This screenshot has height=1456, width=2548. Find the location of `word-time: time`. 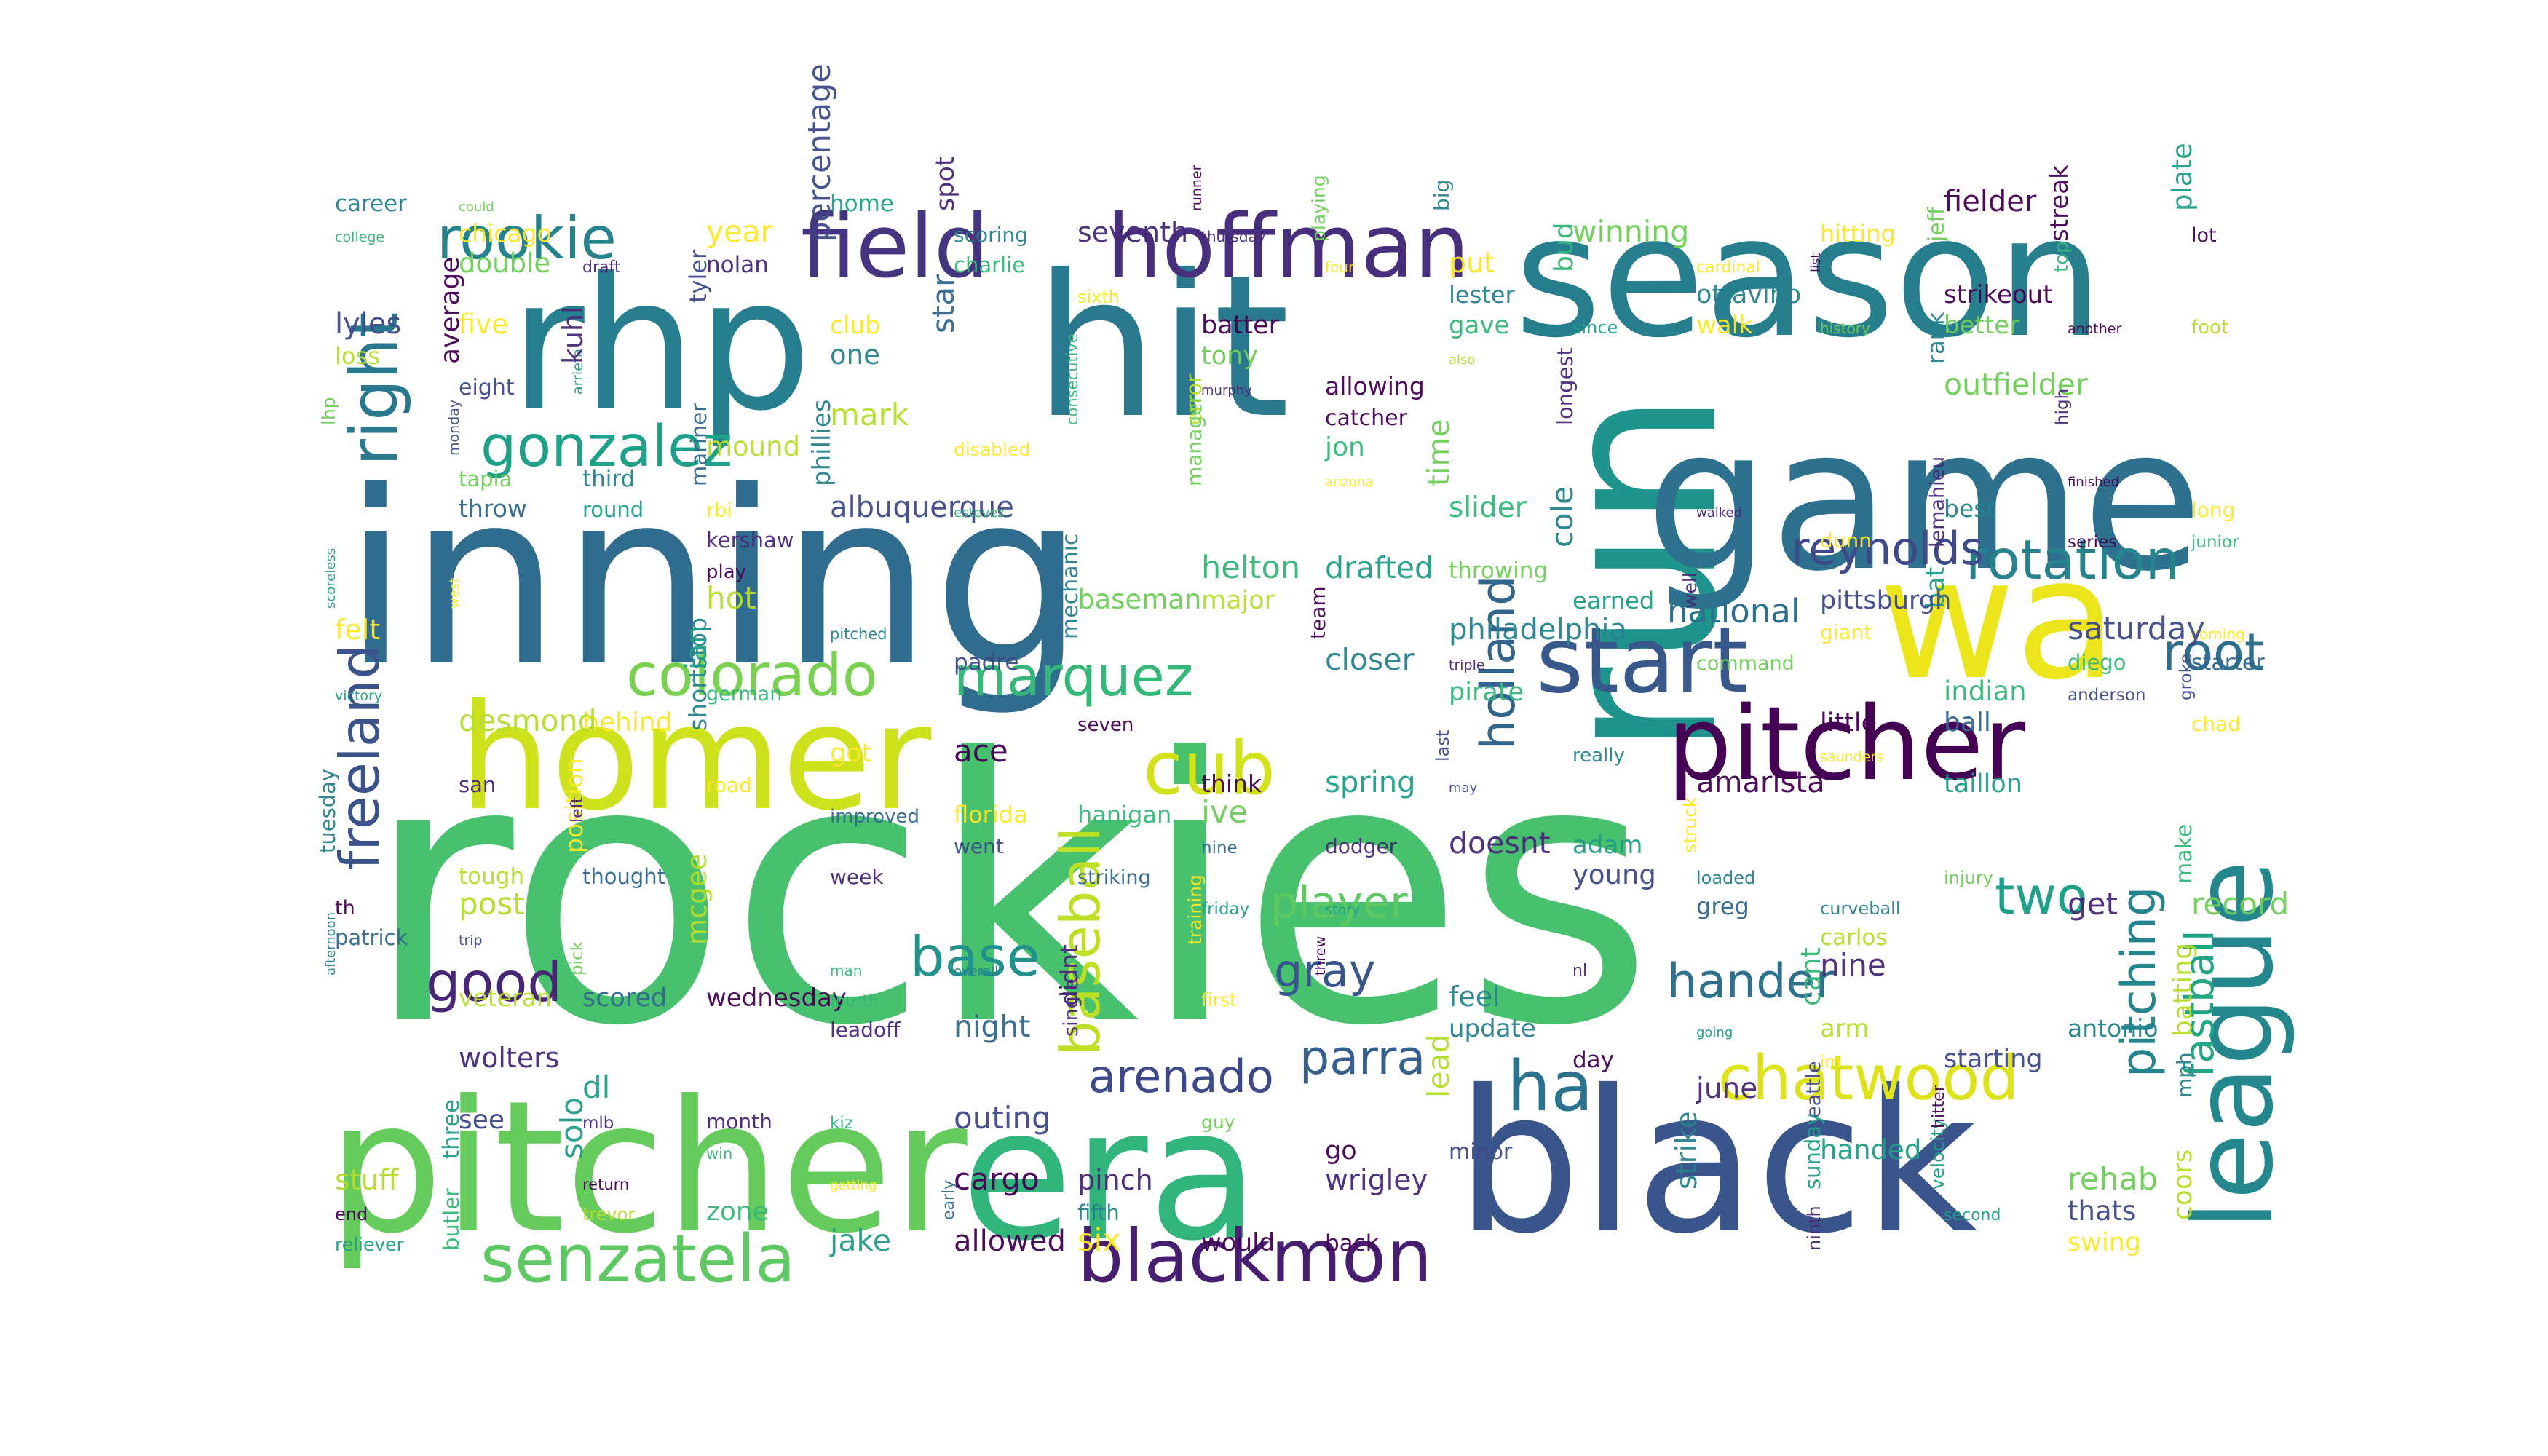

word-time: time is located at coordinates (1438, 452).